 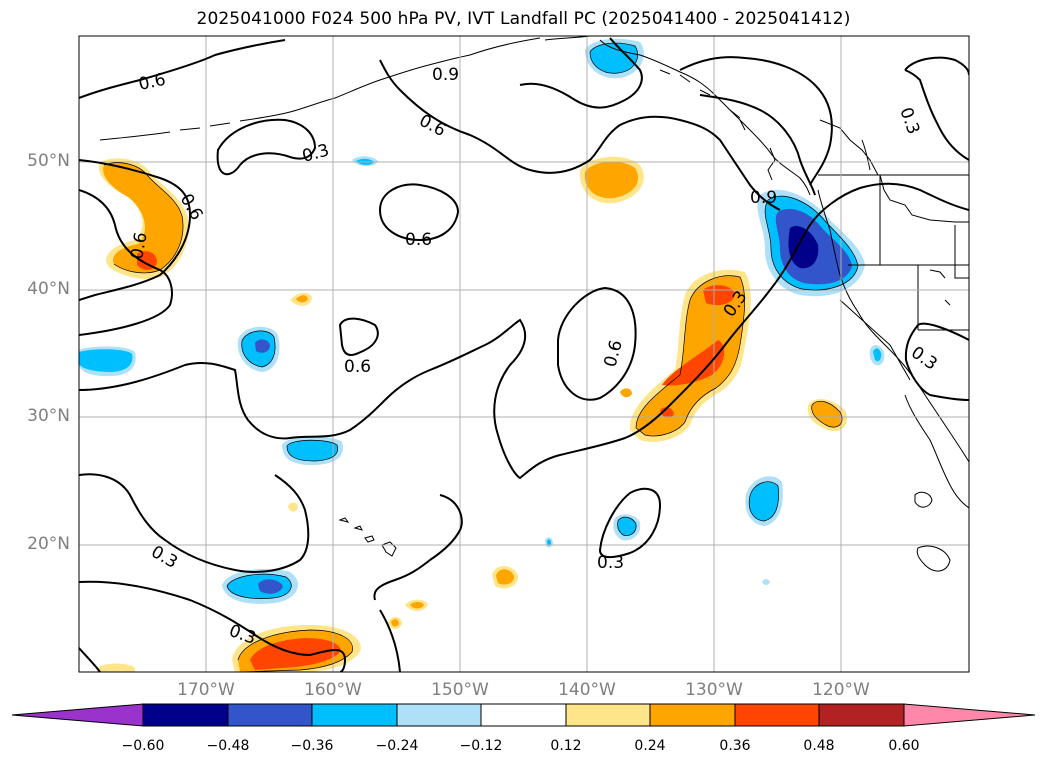 What do you see at coordinates (48, 416) in the screenshot?
I see `lat-label: 30°N` at bounding box center [48, 416].